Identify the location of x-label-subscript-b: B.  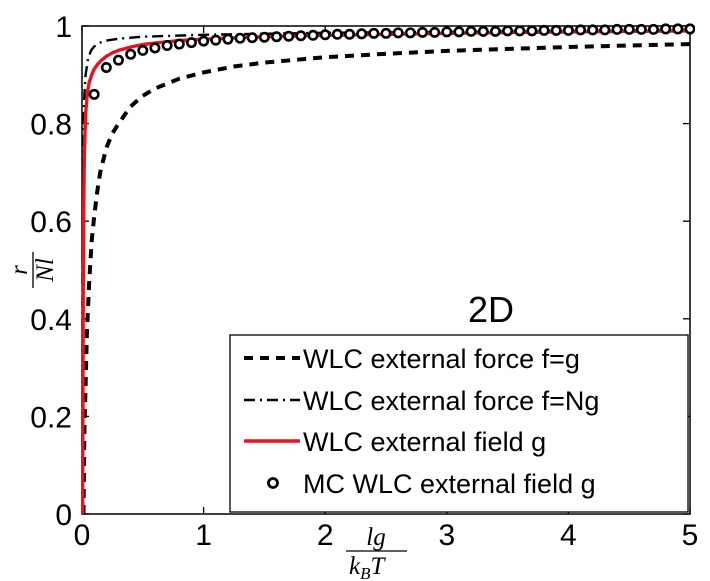
(365, 572).